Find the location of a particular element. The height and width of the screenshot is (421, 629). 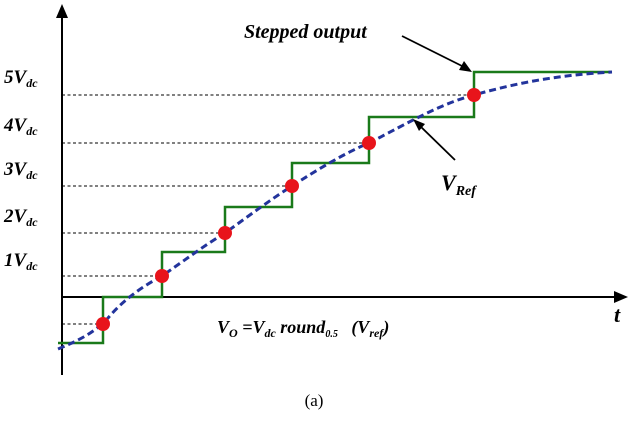

x-axis-arrowhead is located at coordinates (621, 297).